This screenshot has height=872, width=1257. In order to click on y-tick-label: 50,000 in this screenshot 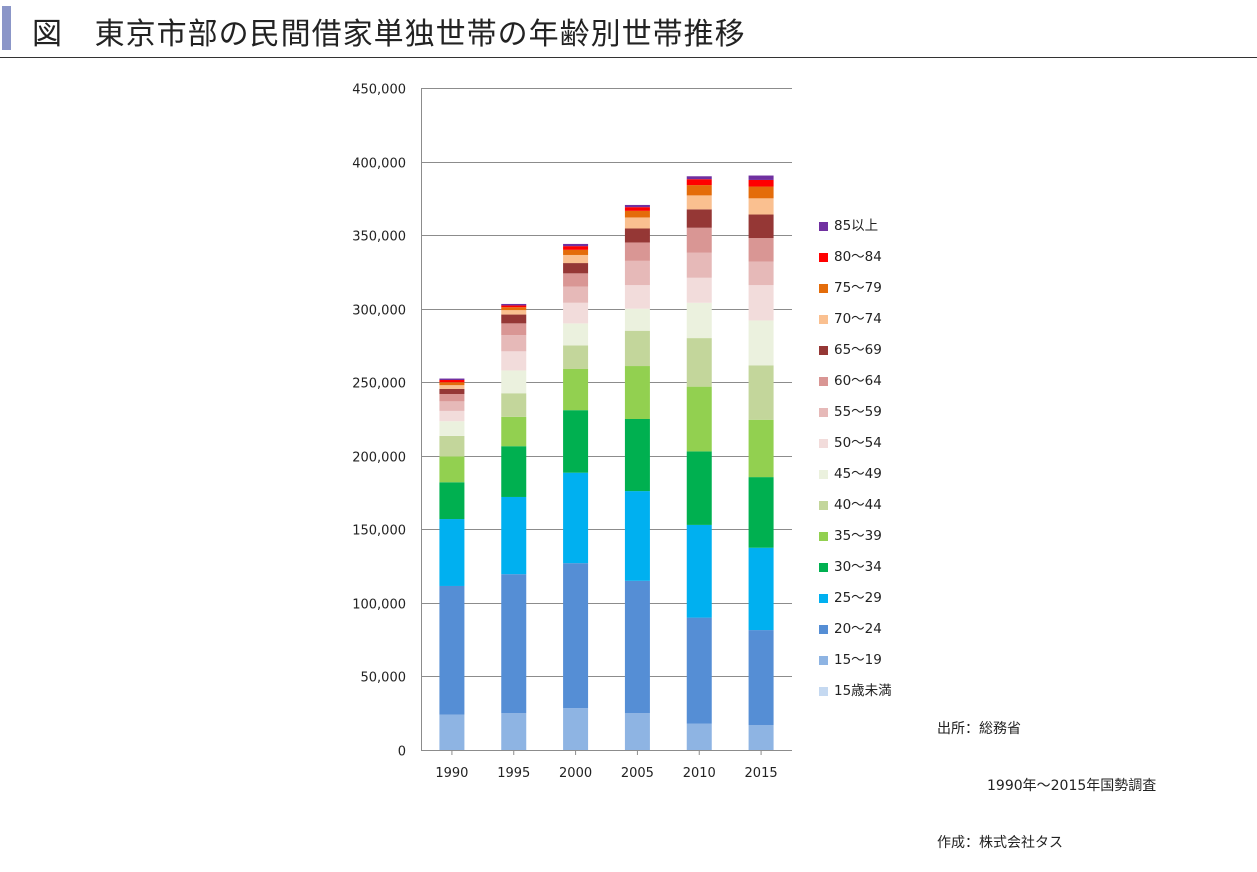, I will do `click(384, 678)`.